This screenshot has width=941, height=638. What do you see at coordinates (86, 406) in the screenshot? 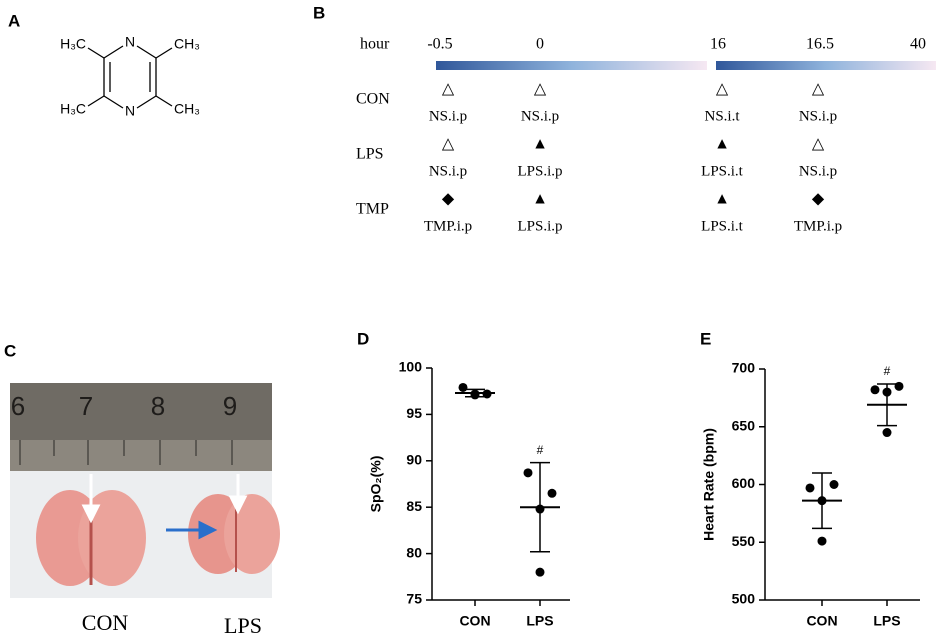
I see `ruler-label: 7` at bounding box center [86, 406].